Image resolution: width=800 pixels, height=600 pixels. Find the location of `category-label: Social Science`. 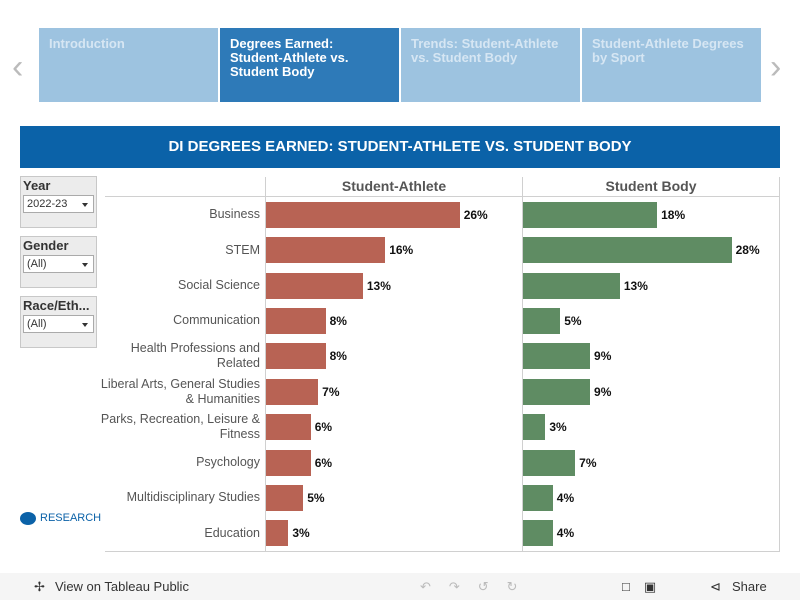

category-label: Social Science is located at coordinates (219, 285).